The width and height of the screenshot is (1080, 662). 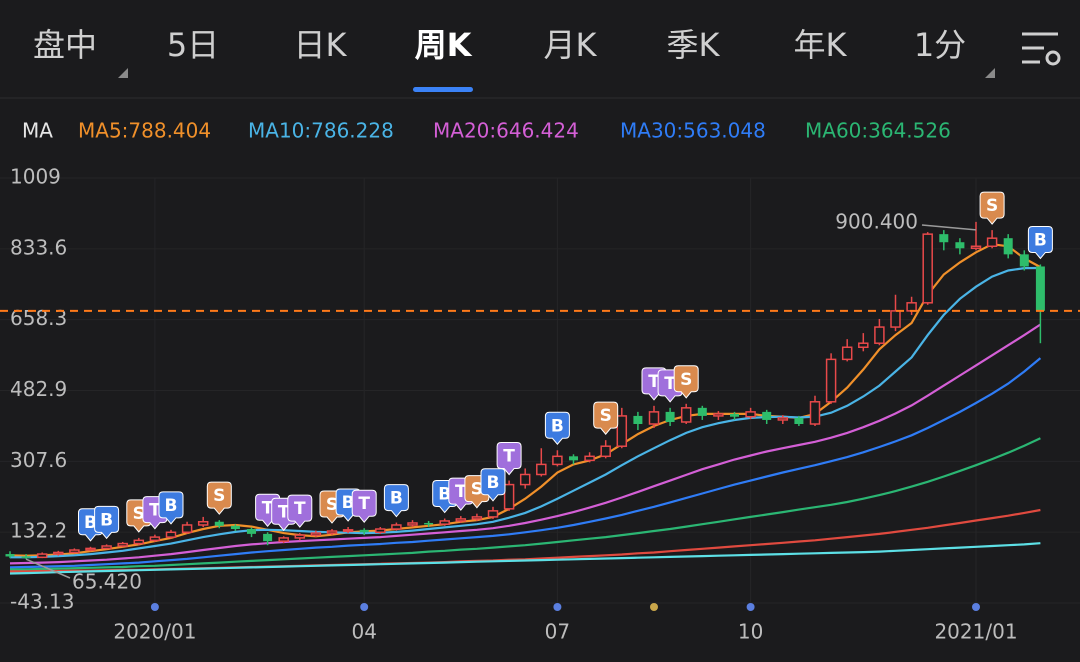 I want to click on tab: 5日, so click(x=193, y=45).